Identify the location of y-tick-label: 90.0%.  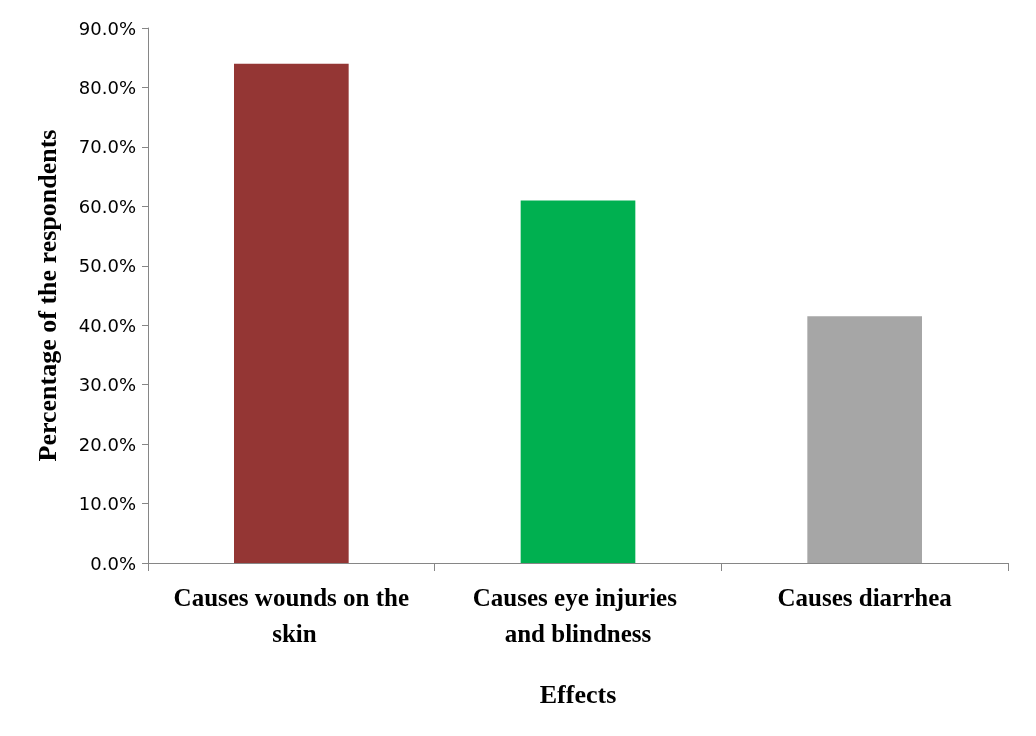
(107, 28).